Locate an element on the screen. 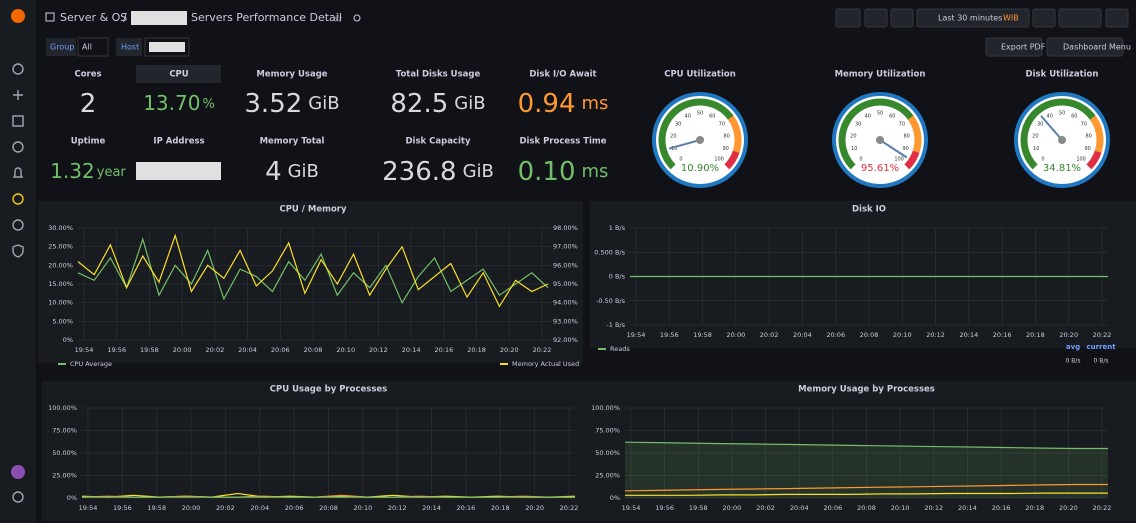  explore-icon is located at coordinates (18, 147).